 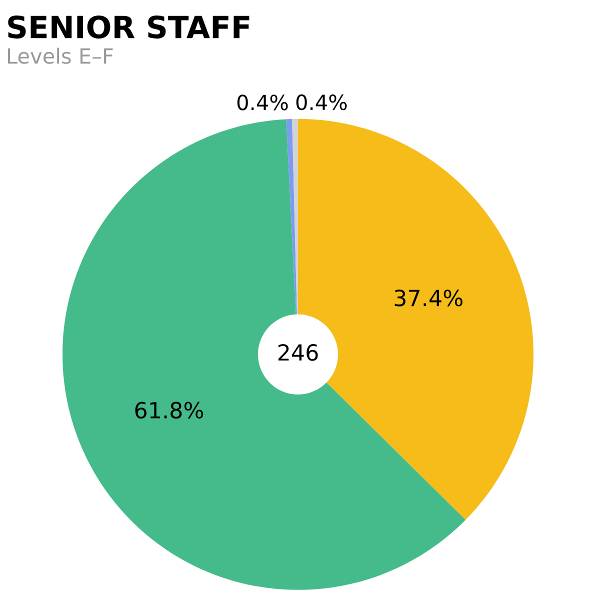 I want to click on chart-title: SENIOR STAFF, so click(x=129, y=27).